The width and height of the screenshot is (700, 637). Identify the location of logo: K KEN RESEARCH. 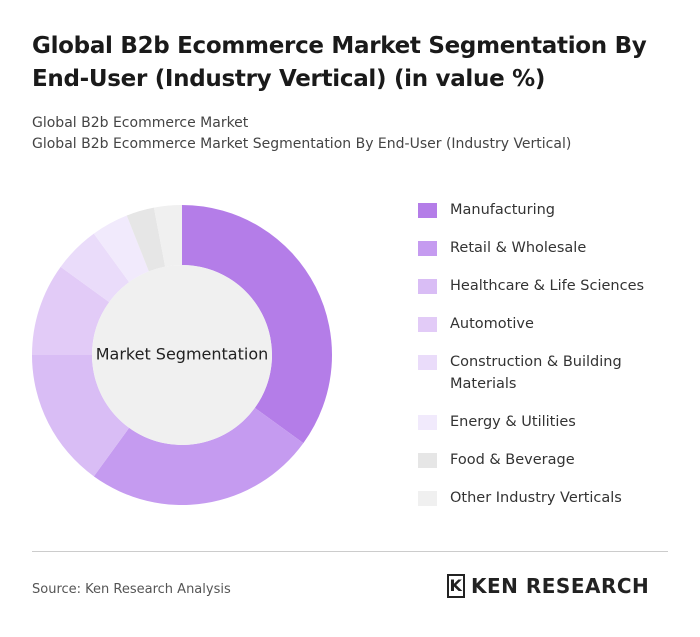
(548, 586).